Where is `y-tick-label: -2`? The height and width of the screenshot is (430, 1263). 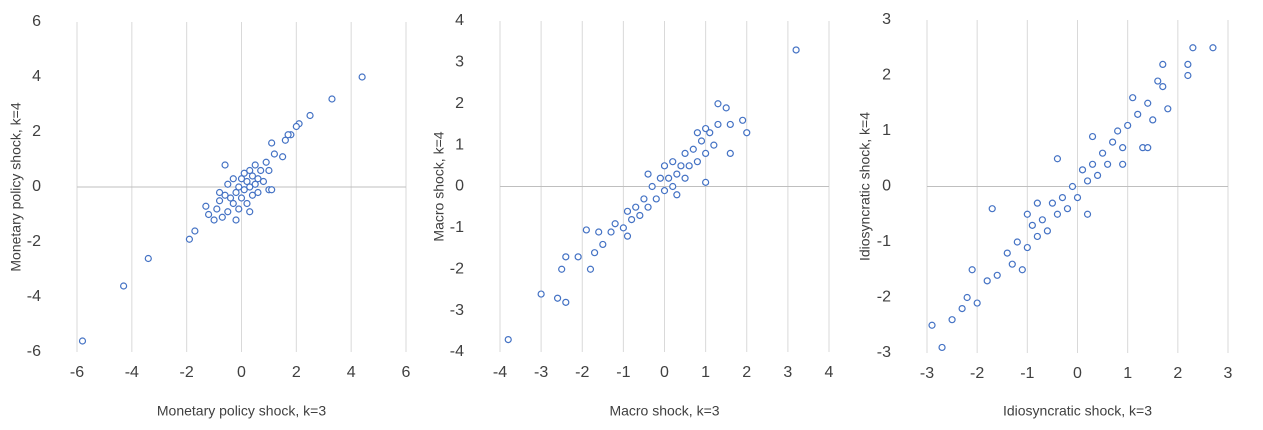
y-tick-label: -2 is located at coordinates (457, 268).